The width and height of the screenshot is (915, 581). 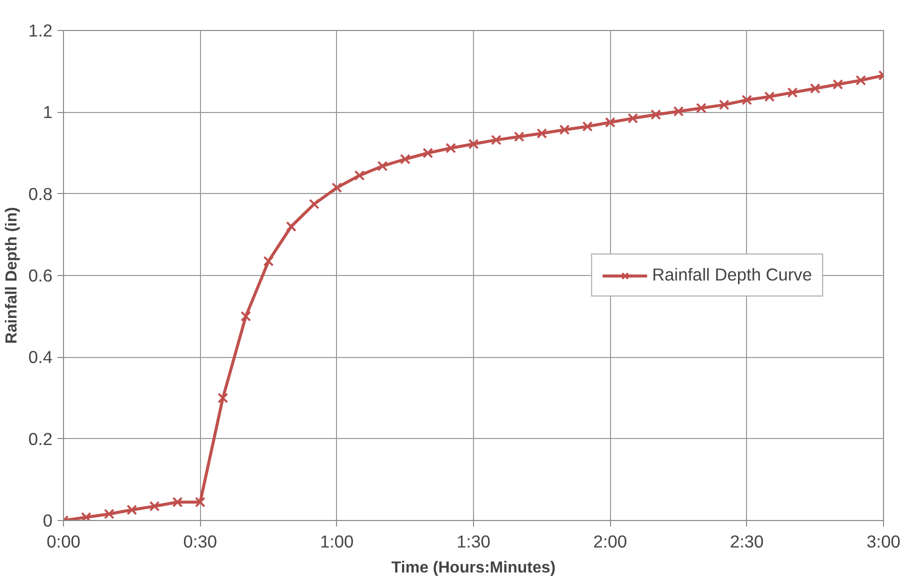 What do you see at coordinates (40, 357) in the screenshot?
I see `y-tick-label: 0.4` at bounding box center [40, 357].